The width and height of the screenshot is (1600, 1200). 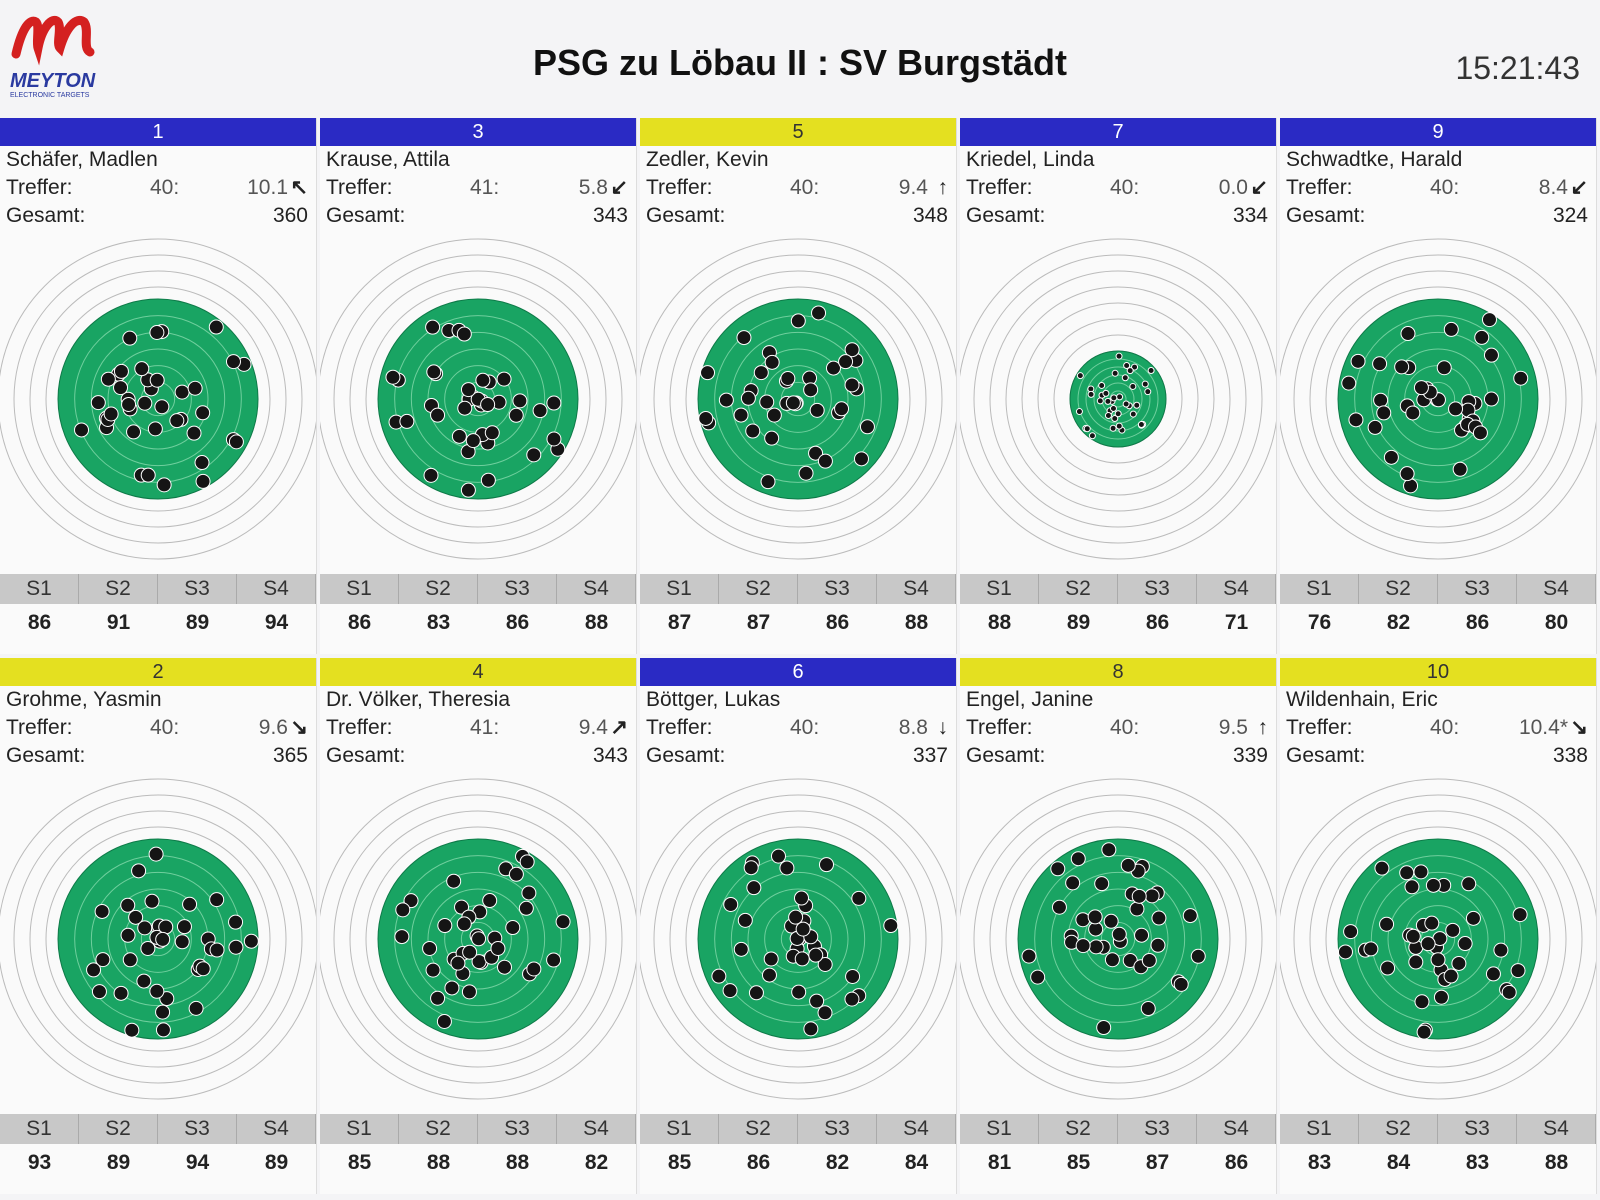 What do you see at coordinates (916, 1129) in the screenshot?
I see `series-label: S4` at bounding box center [916, 1129].